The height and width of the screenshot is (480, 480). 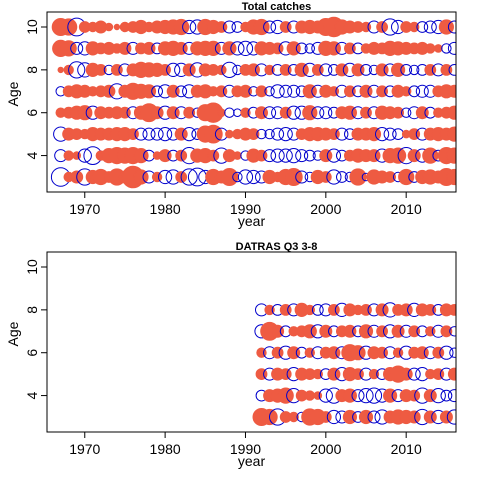 What do you see at coordinates (32, 70) in the screenshot?
I see `y-tick-label: 8` at bounding box center [32, 70].